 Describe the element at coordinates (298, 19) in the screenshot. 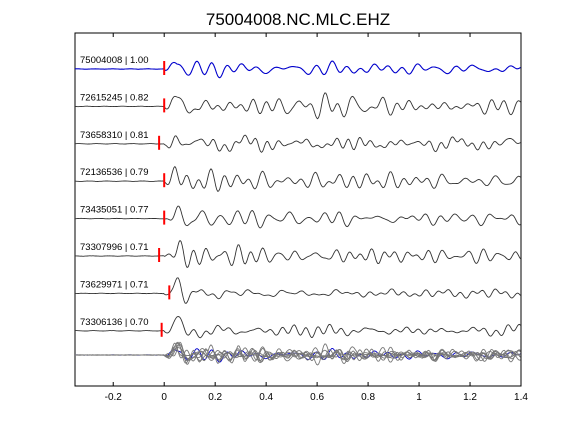

I see `chart-title: 75004008.NC.MLC.EHZ` at that location.